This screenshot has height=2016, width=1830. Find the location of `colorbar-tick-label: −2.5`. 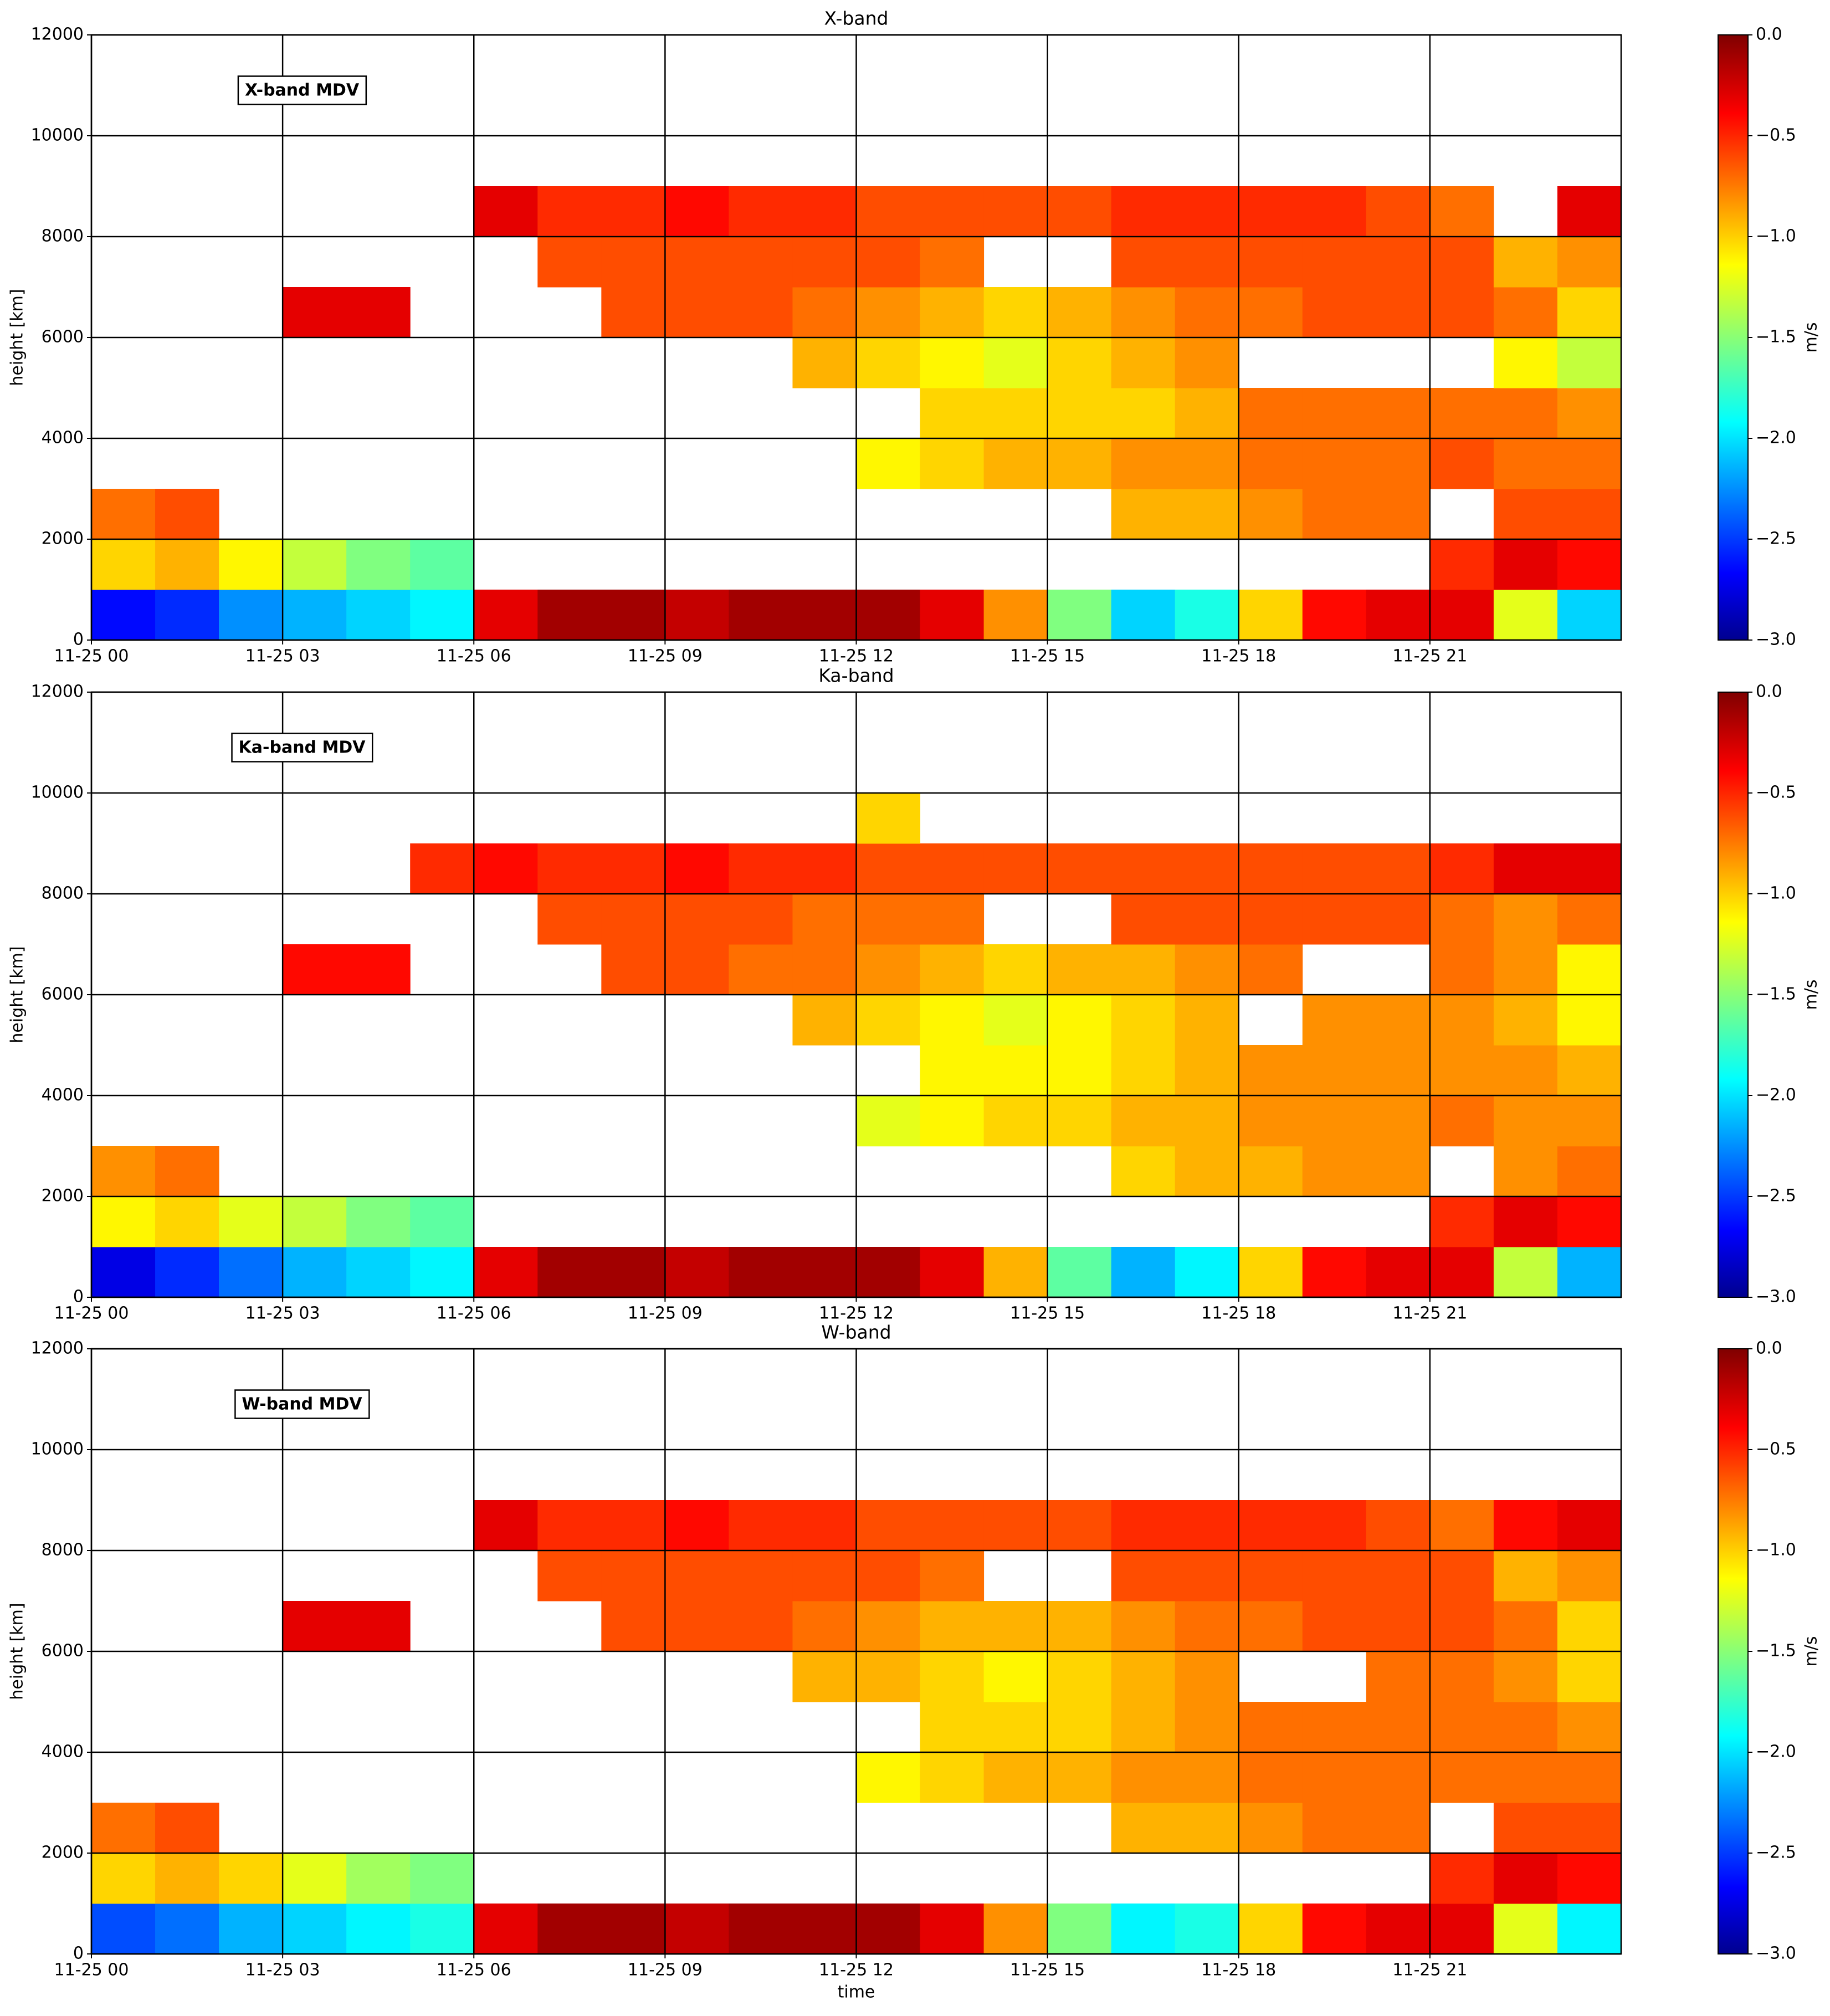

colorbar-tick-label: −2.5 is located at coordinates (1776, 539).